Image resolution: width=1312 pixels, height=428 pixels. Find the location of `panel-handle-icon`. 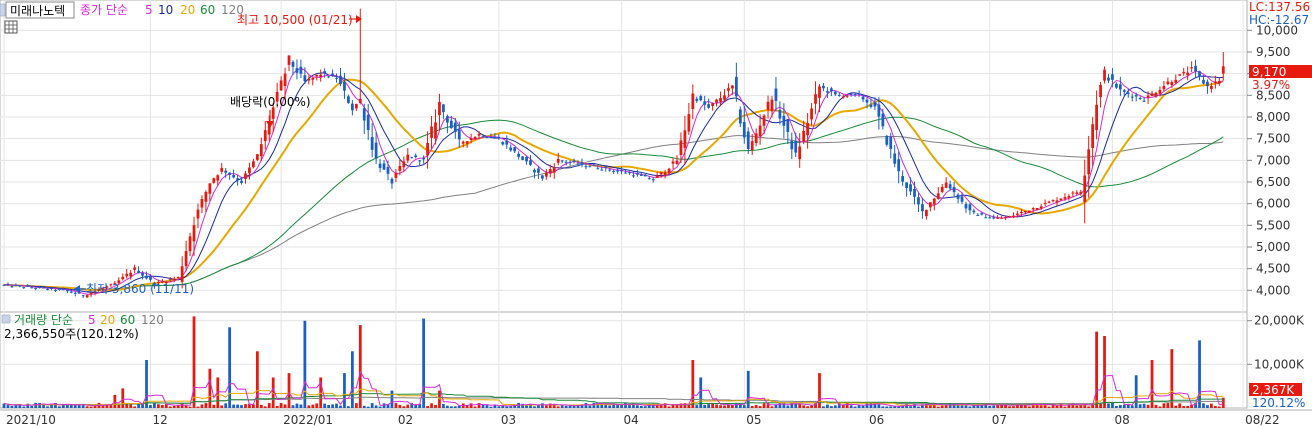

panel-handle-icon is located at coordinates (3, 10).